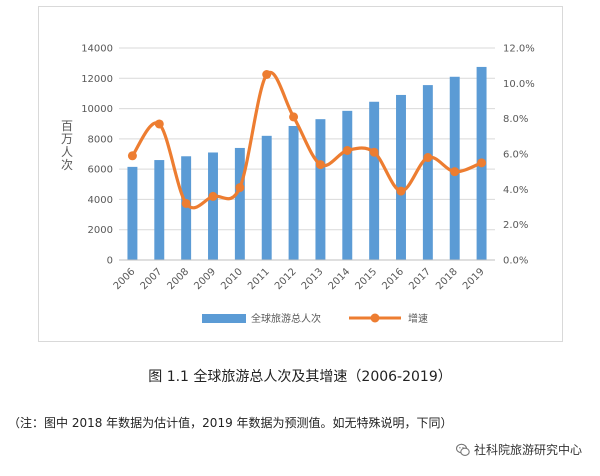 The image size is (600, 476). Describe the element at coordinates (286, 279) in the screenshot. I see `x-tick-label: 2012` at that location.